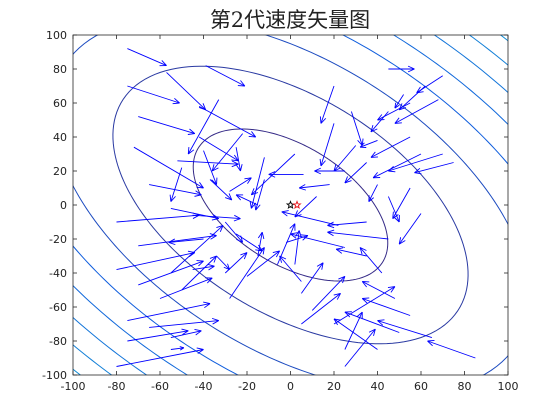  What do you see at coordinates (58, 239) in the screenshot?
I see `y-tick-label: -20` at bounding box center [58, 239].